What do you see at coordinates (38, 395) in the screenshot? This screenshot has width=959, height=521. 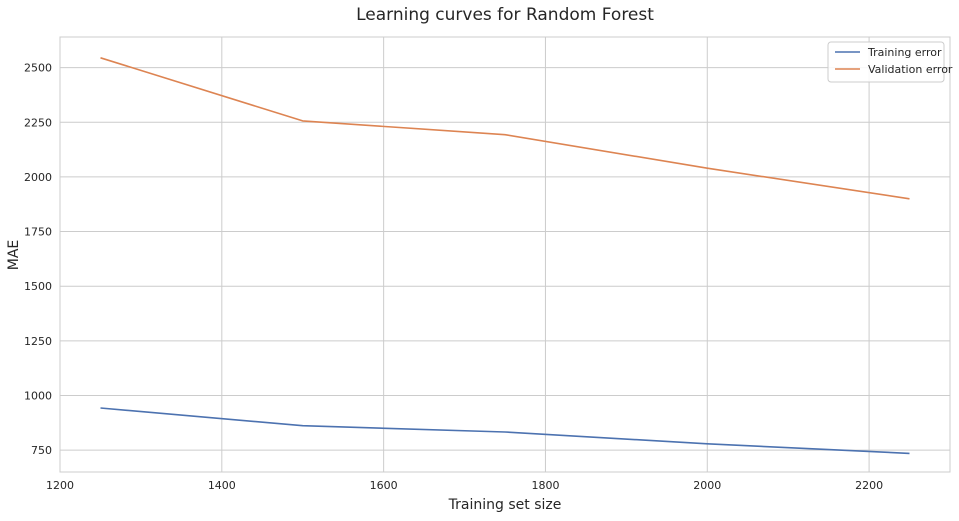 I see `y-tick-label: 1000` at bounding box center [38, 395].